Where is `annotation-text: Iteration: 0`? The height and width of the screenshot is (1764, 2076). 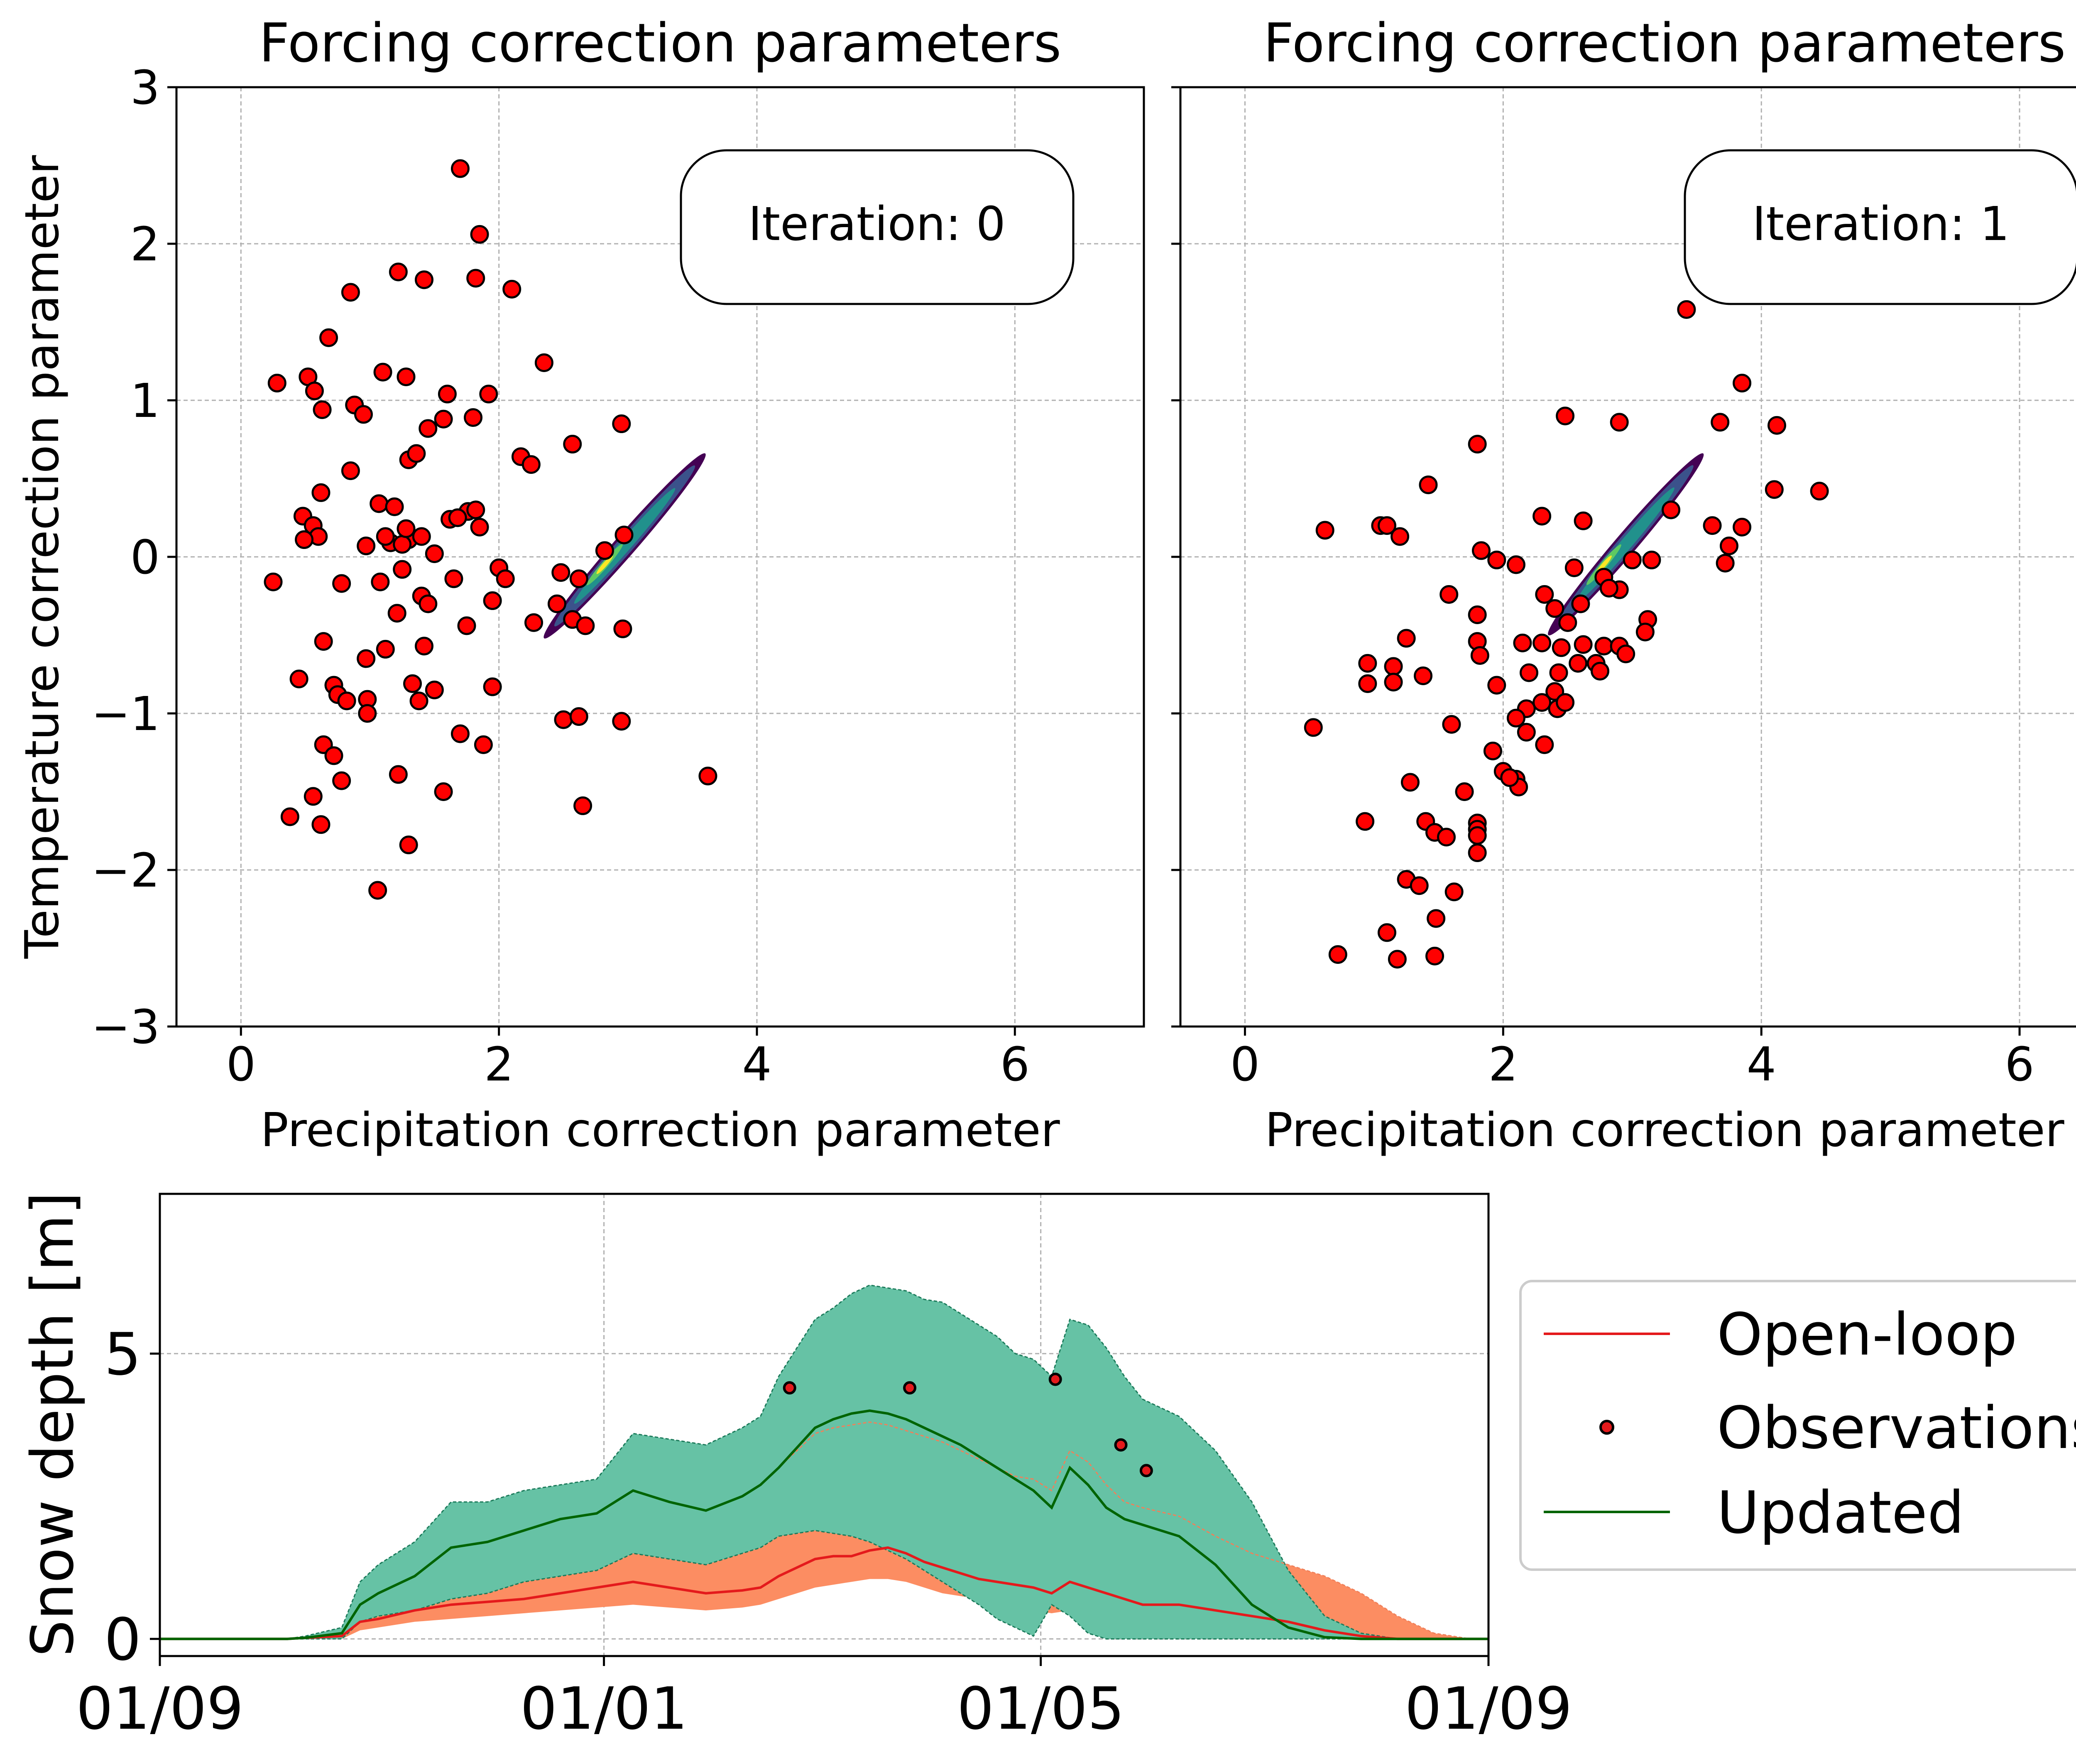 annotation-text: Iteration: 0 is located at coordinates (877, 224).